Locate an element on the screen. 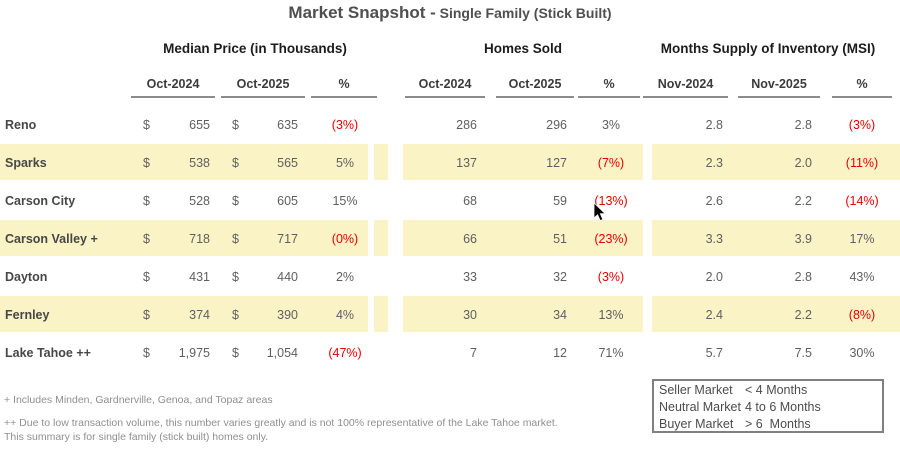  col-header-mp-oct2024: Oct-2024 is located at coordinates (173, 87).